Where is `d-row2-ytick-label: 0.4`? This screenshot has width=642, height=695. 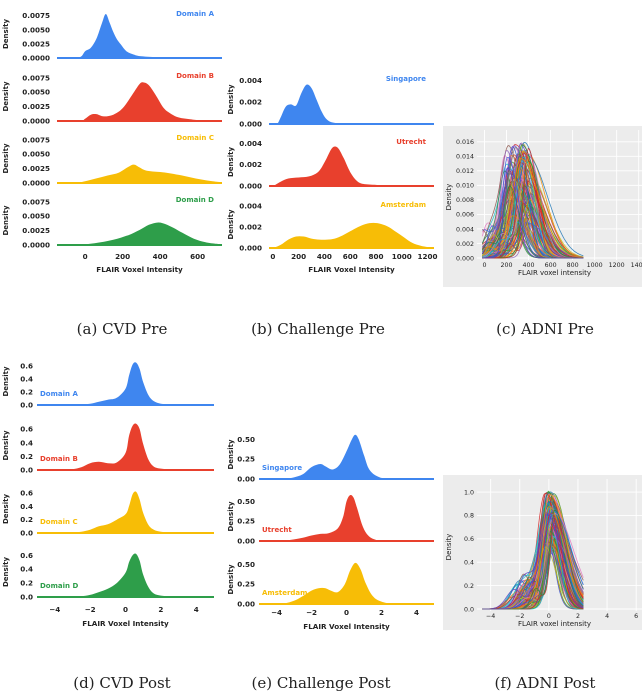
d-row2-ytick-label: 0.4 is located at coordinates (26, 506).